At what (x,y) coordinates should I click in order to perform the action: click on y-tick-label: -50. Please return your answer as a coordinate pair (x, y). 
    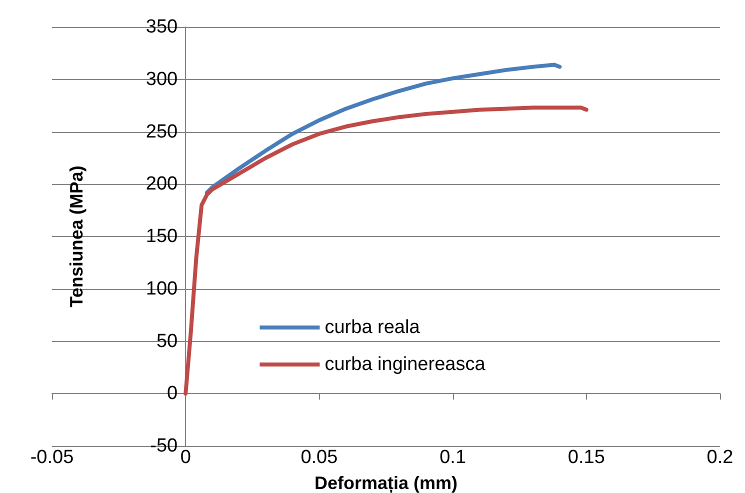
    Looking at the image, I should click on (164, 446).